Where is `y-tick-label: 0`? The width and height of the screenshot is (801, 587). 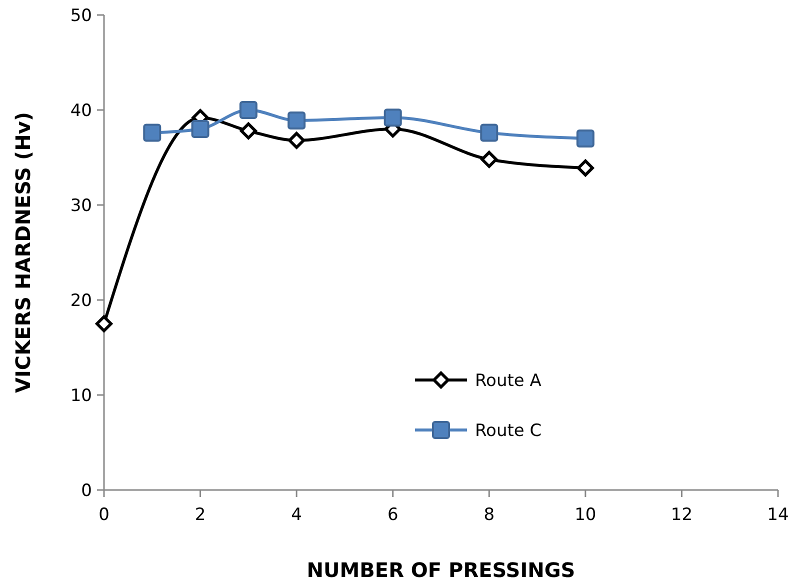 y-tick-label: 0 is located at coordinates (86, 490).